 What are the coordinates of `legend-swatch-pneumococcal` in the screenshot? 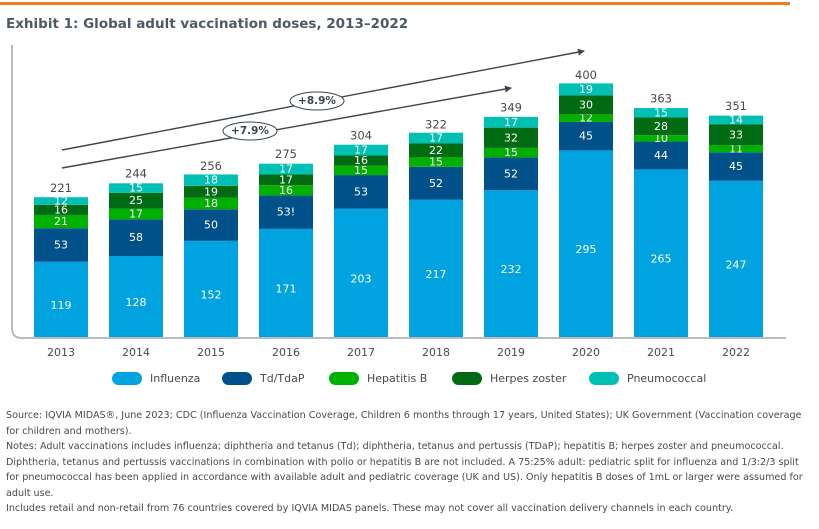 It's located at (604, 378).